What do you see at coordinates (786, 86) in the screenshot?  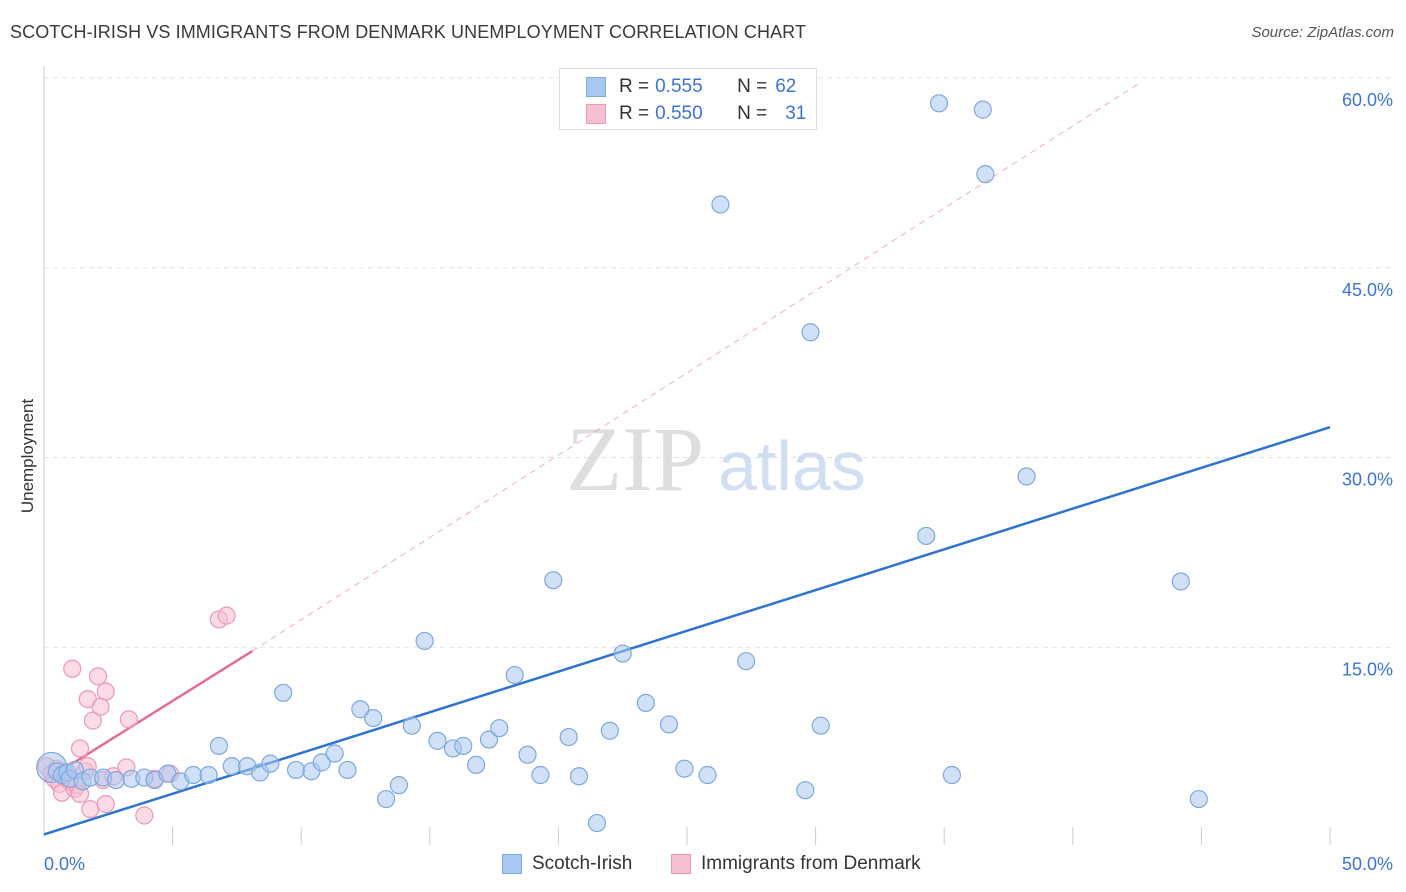 I see `legend-n-value: 62` at bounding box center [786, 86].